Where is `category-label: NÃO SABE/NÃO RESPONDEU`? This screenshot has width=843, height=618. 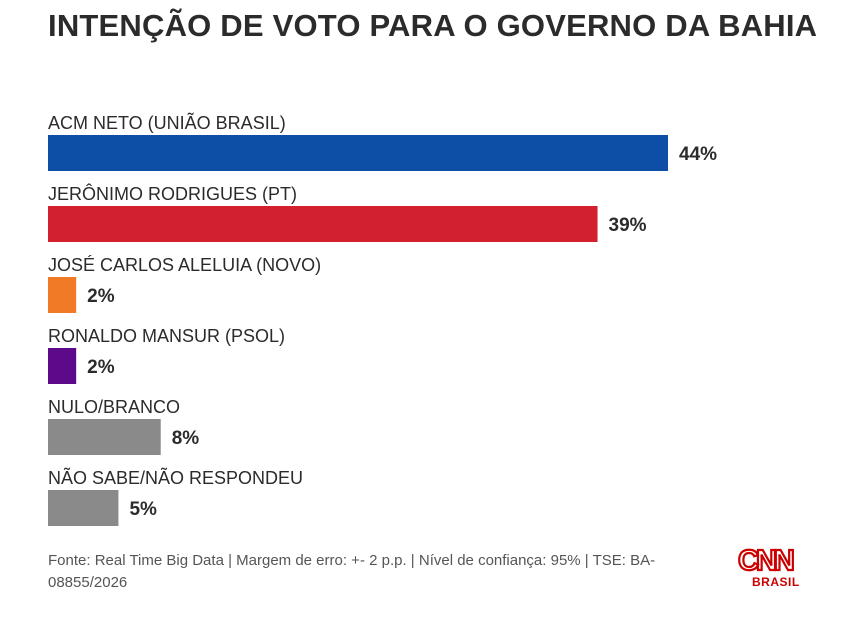 category-label: NÃO SABE/NÃO RESPONDEU is located at coordinates (175, 477).